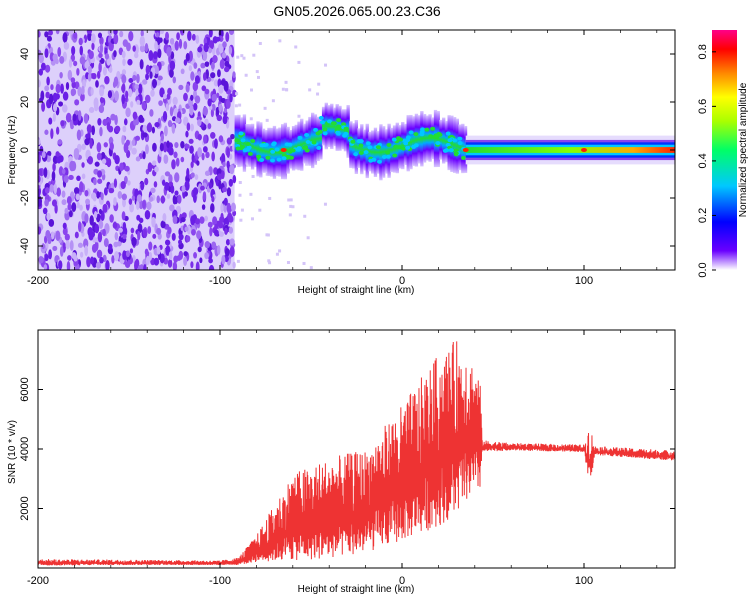 The width and height of the screenshot is (750, 605). I want to click on colorbar-tick-label: 0.8, so click(703, 51).